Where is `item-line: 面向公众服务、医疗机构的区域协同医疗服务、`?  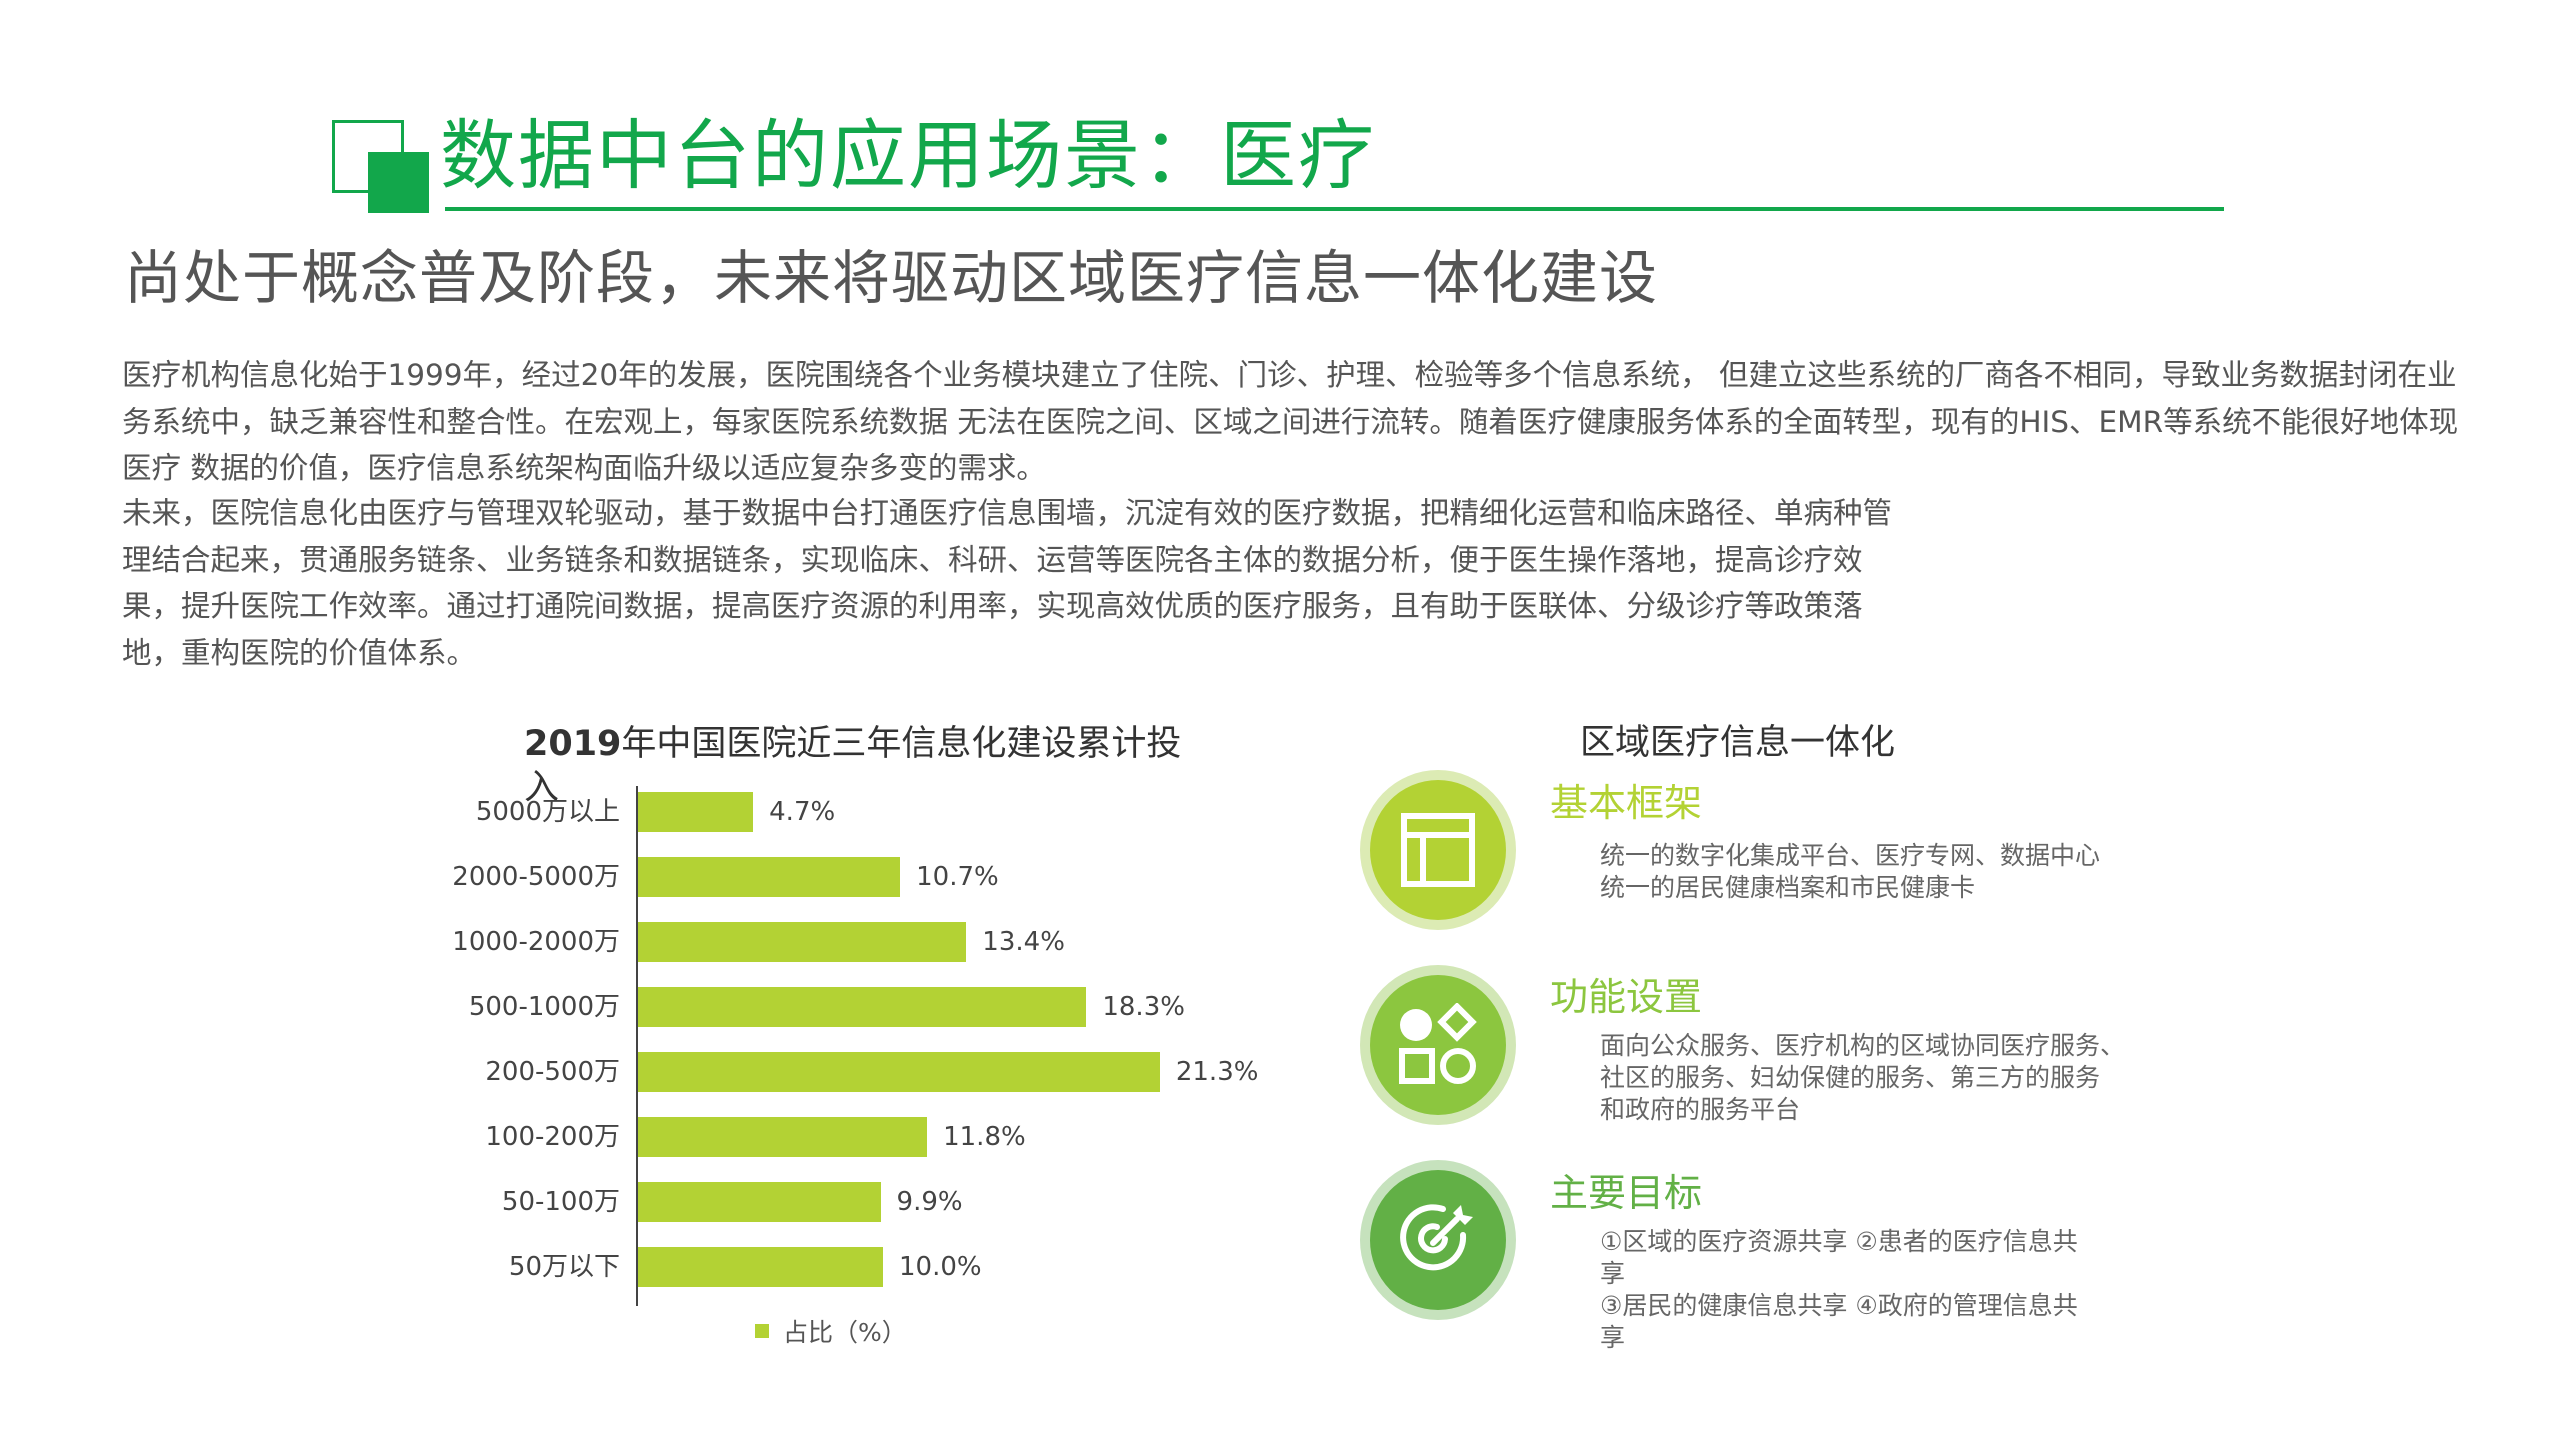 item-line: 面向公众服务、医疗机构的区域协同医疗服务、 is located at coordinates (1863, 1045).